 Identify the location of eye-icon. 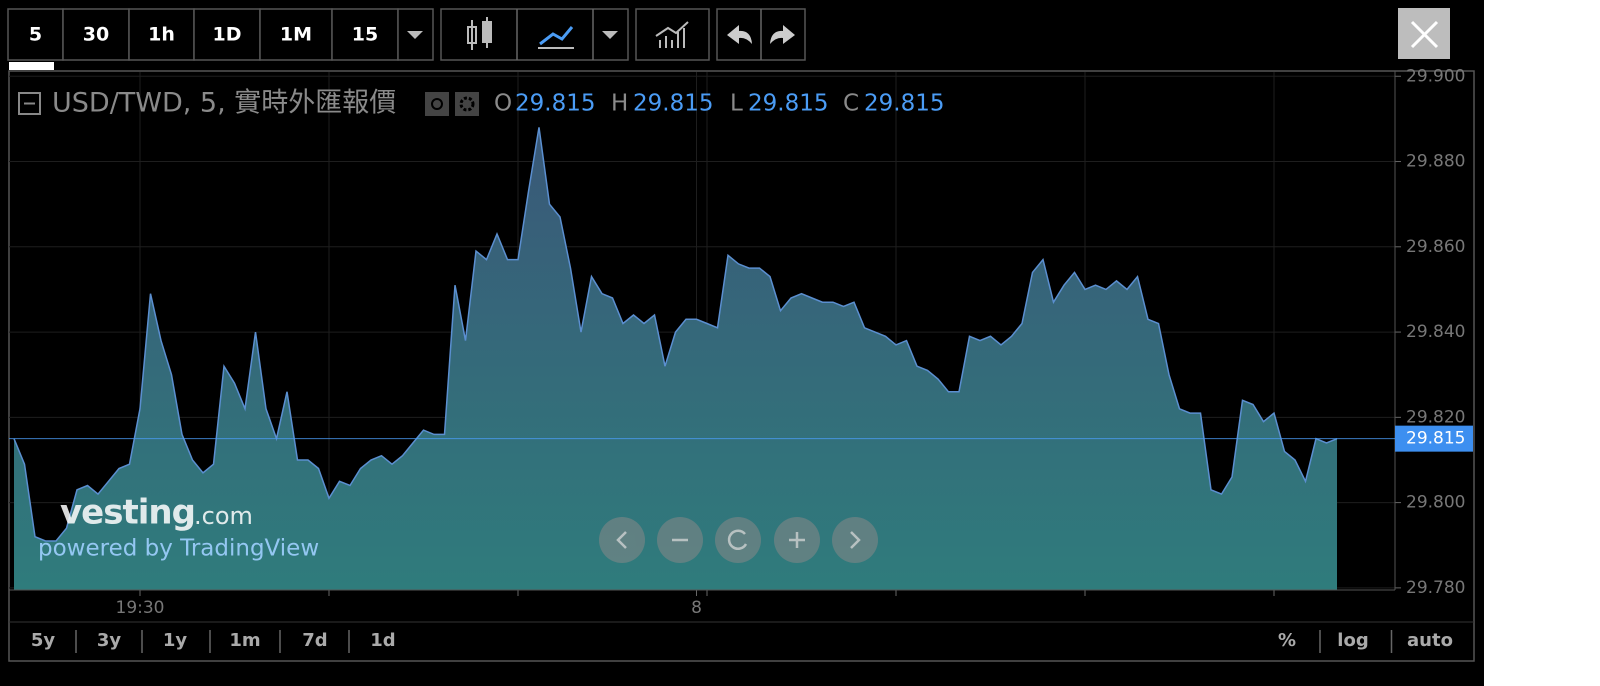
(437, 104).